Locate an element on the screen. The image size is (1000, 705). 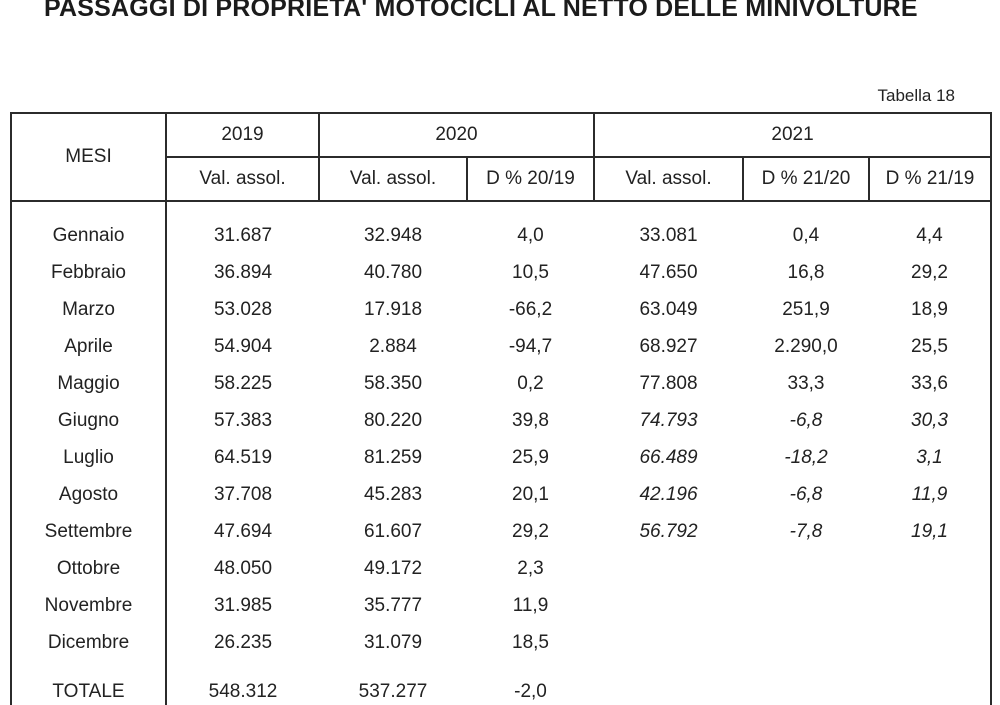
col-header-val-assol-2019: Val. assol. is located at coordinates (242, 179).